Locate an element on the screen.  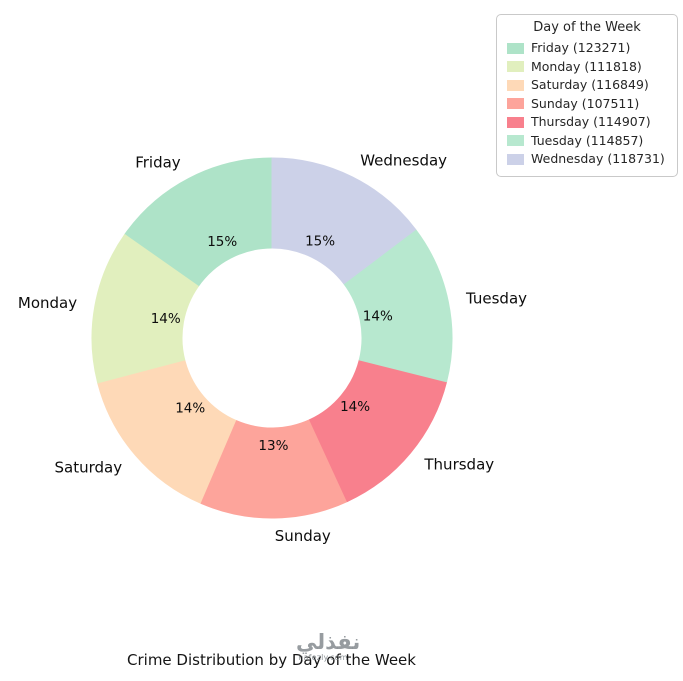
legend-item-wednesday: Wednesday (118731) is located at coordinates (587, 159).